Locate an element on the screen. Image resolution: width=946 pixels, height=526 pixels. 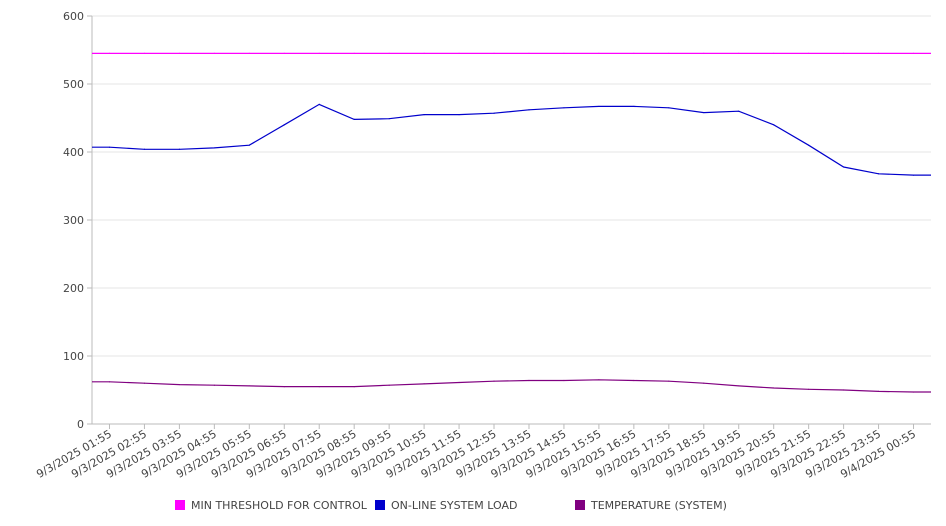
y-tick-label-100: 100 is located at coordinates (73, 356).